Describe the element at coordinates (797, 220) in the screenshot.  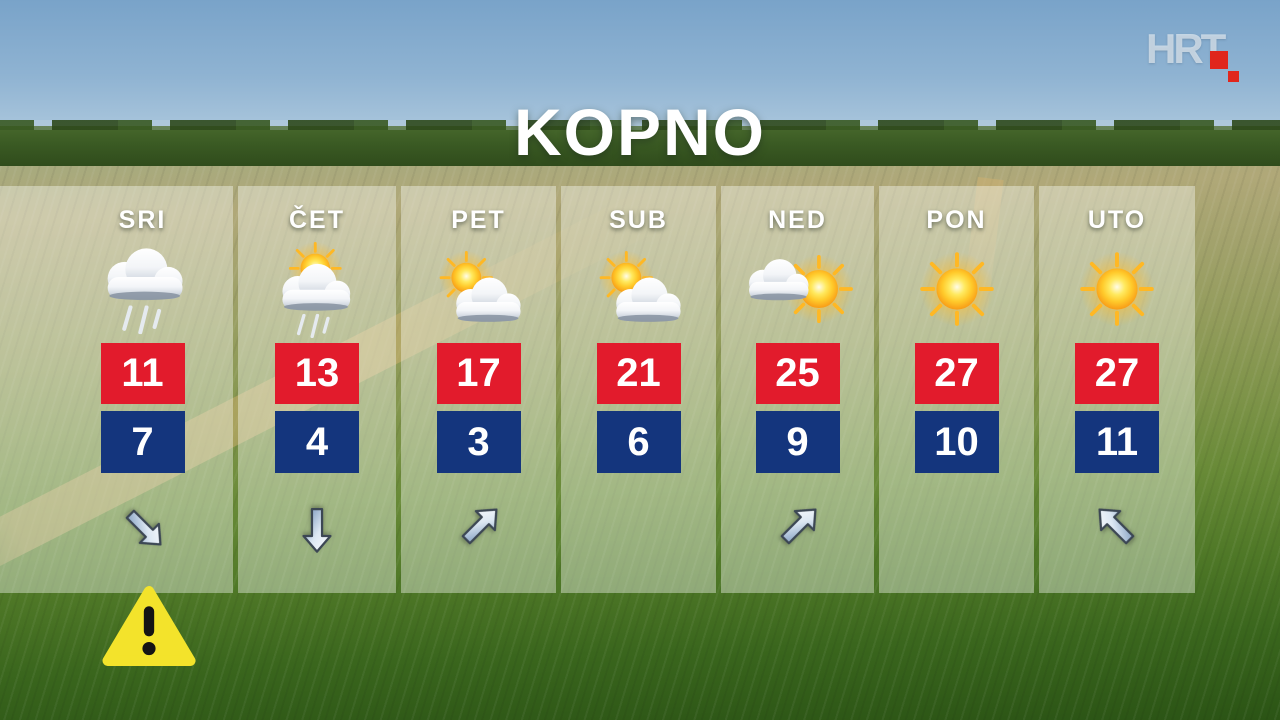
I see `day-label: NED` at that location.